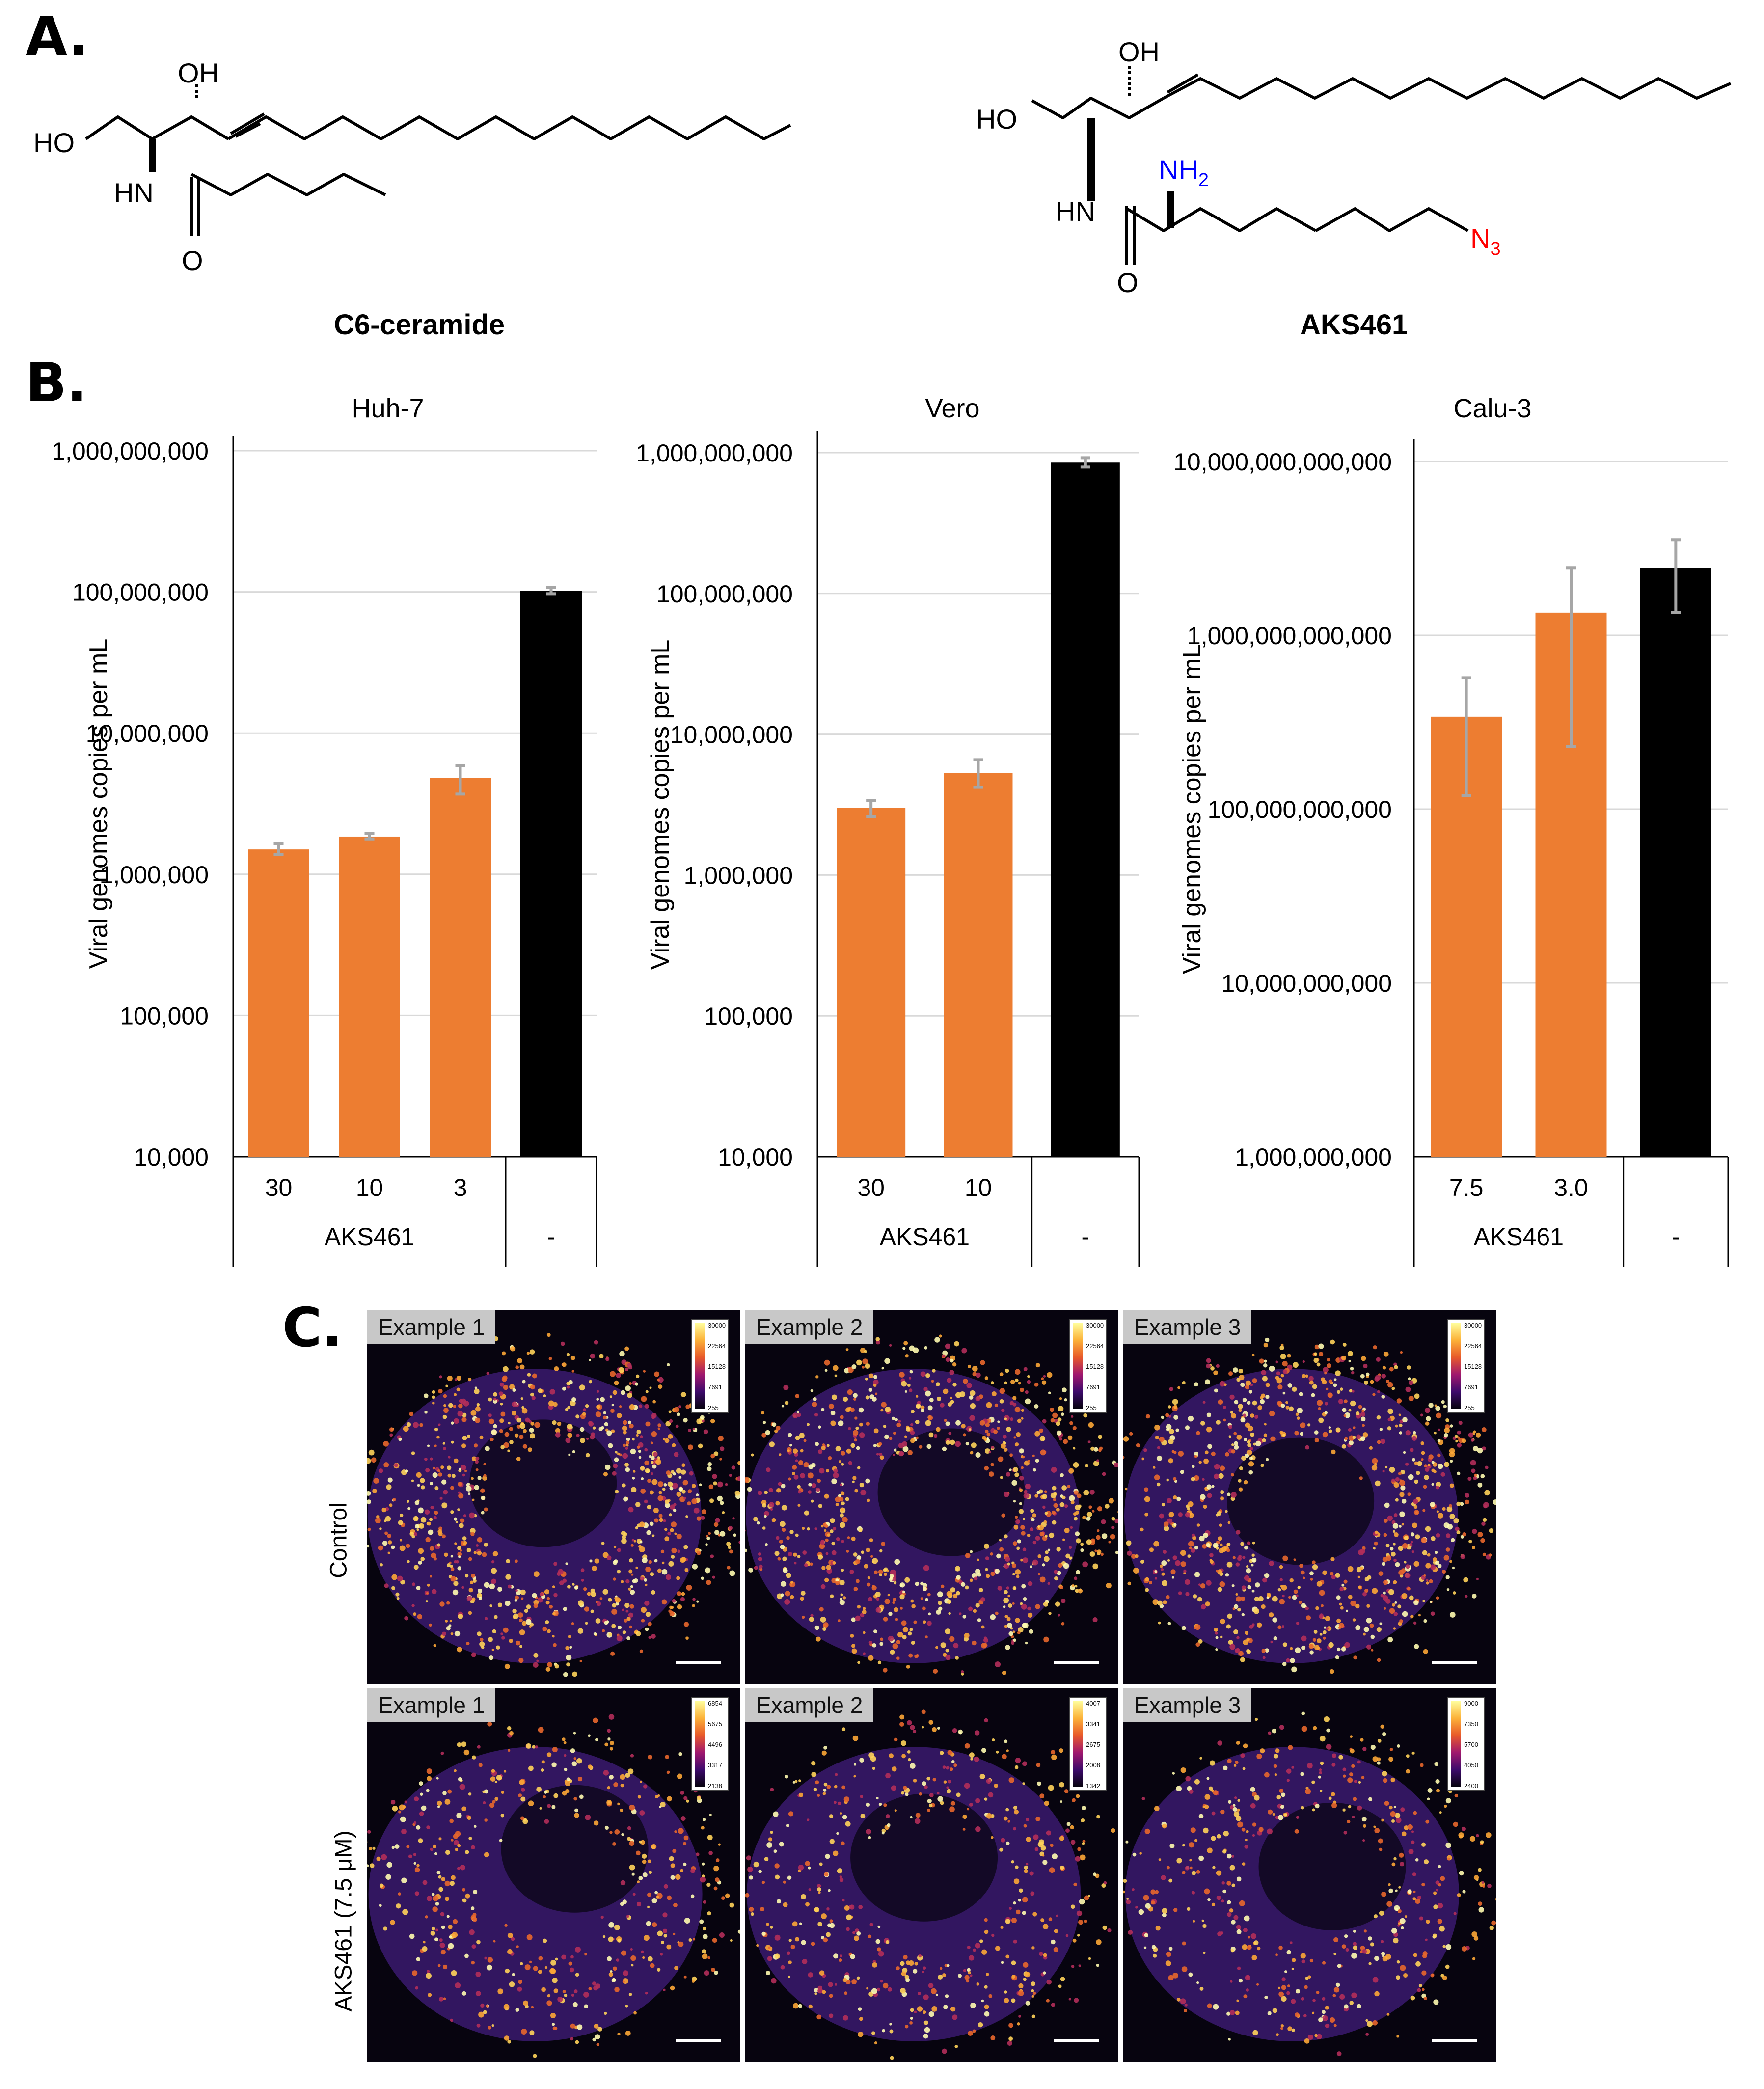 The image size is (1764, 2089). I want to click on colorbar-tick-label: 2138, so click(715, 1786).